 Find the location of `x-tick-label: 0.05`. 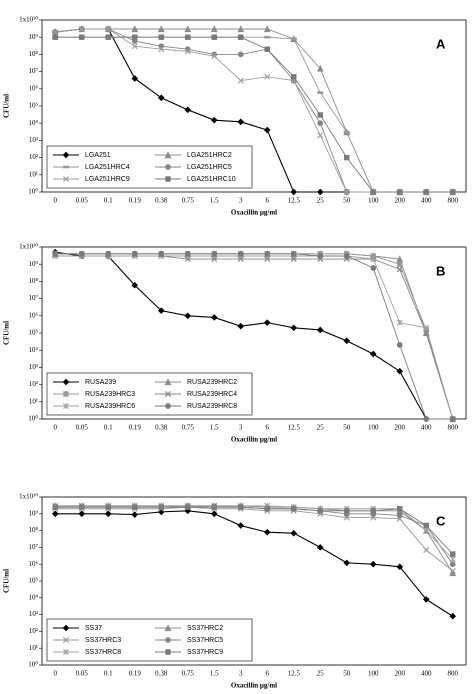

x-tick-label: 0.05 is located at coordinates (82, 674).